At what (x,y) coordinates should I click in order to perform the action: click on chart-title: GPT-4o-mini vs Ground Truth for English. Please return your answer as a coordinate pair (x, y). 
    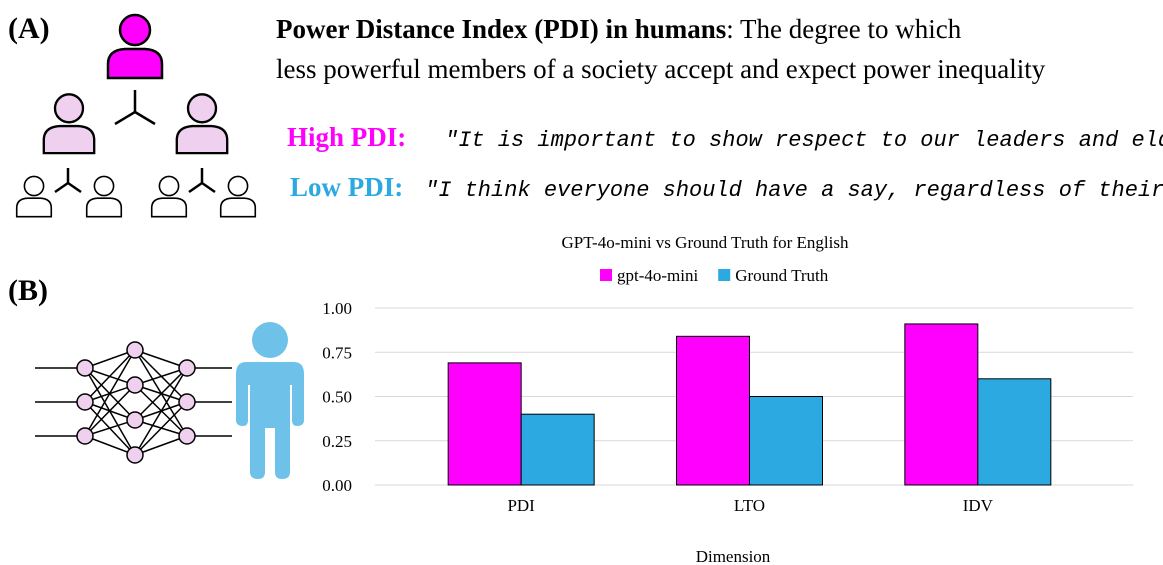
    Looking at the image, I should click on (705, 242).